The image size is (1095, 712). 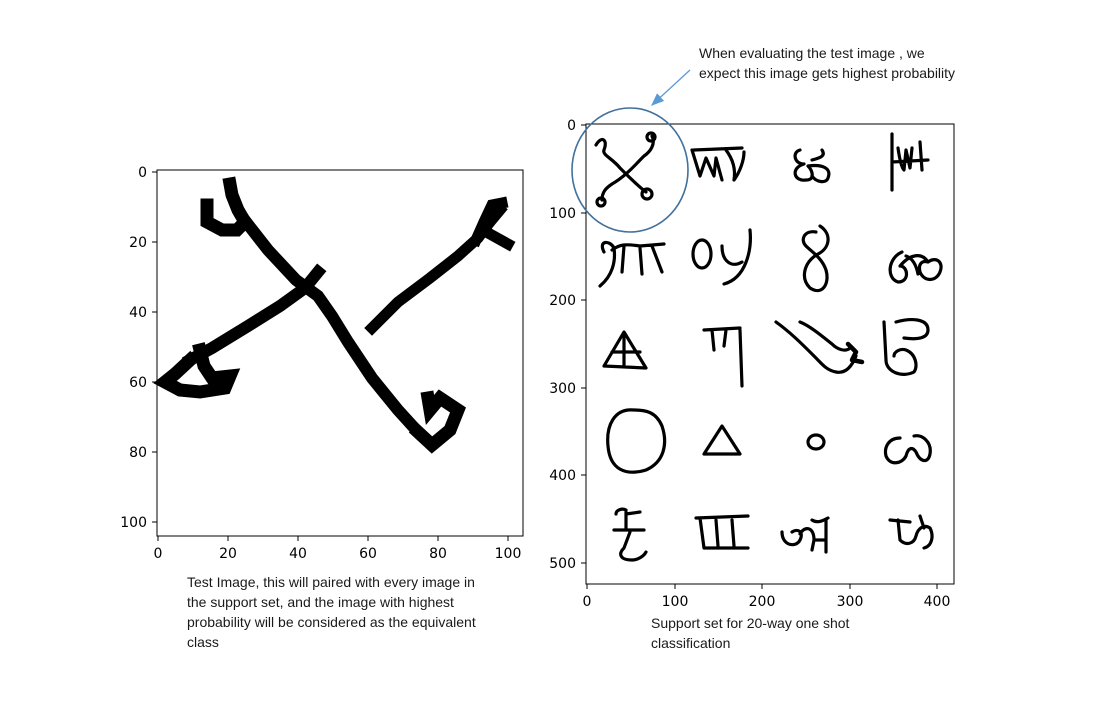 I want to click on test-y-tick-label: 0, so click(x=142, y=173).